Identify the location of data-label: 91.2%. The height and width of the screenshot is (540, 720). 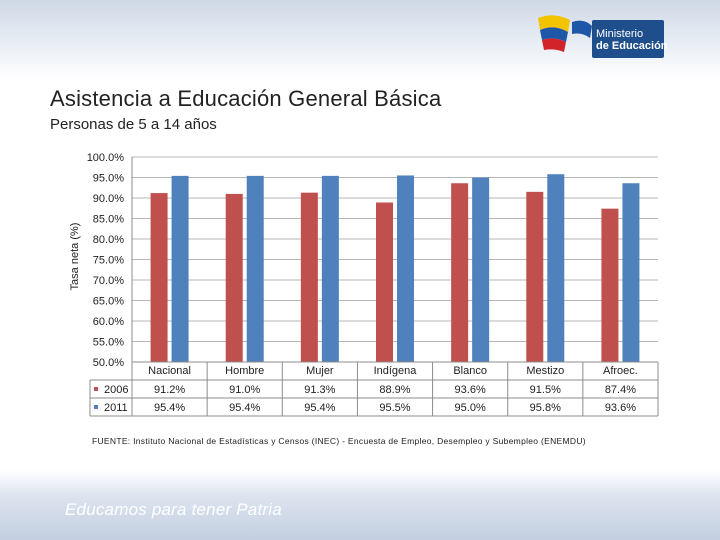
(169, 390).